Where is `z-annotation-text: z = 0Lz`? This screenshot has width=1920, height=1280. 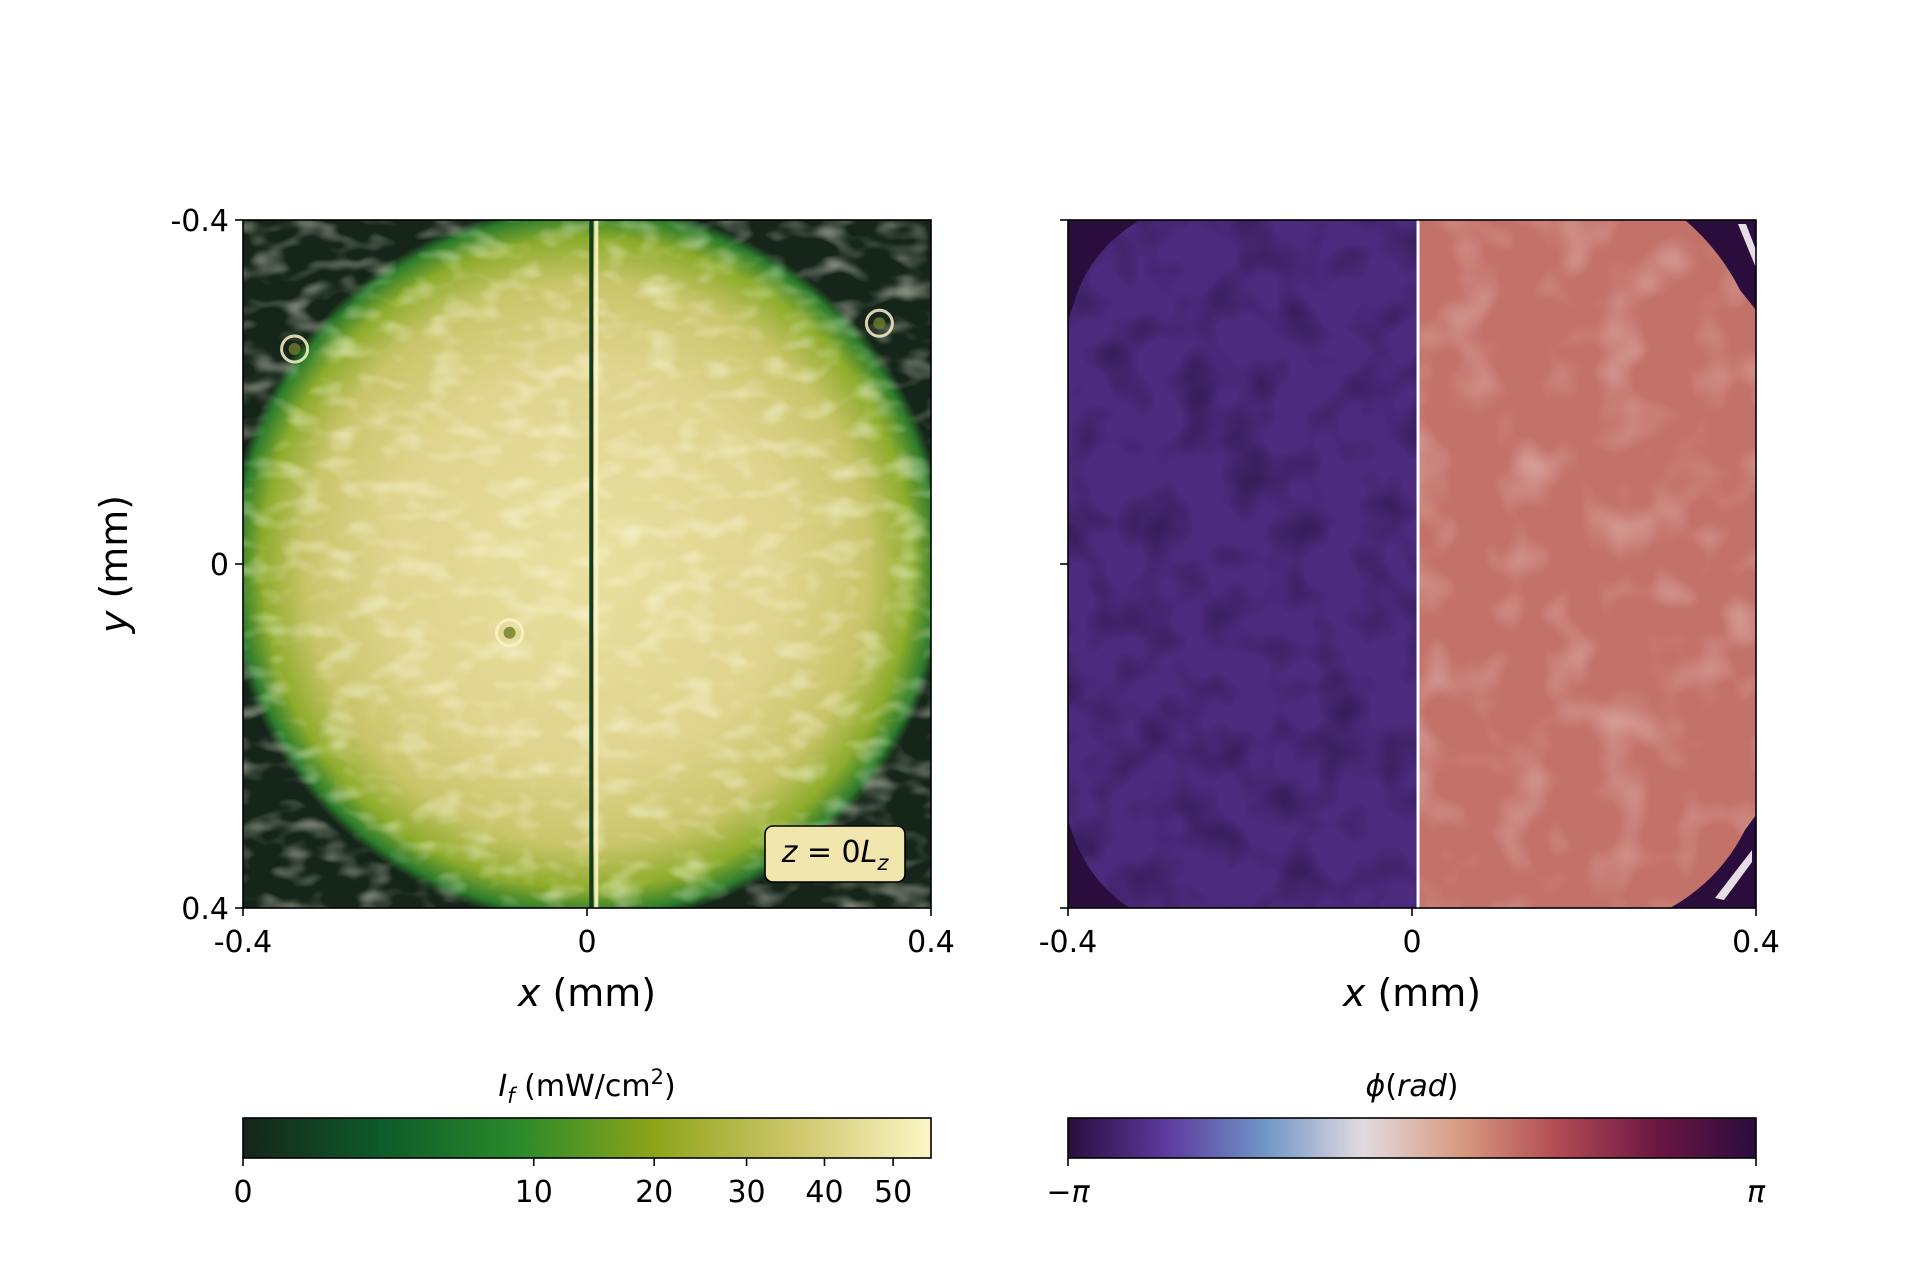
z-annotation-text: z = 0Lz is located at coordinates (835, 855).